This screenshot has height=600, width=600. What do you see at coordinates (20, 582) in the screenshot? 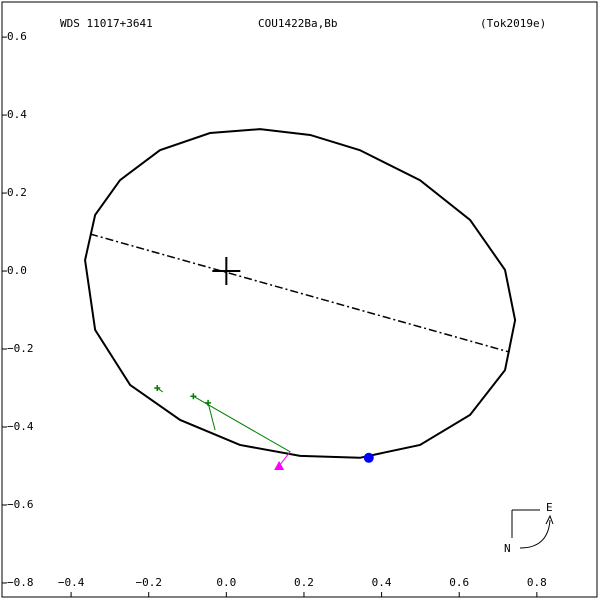
I see `y-tick-label: −0.8` at bounding box center [20, 582].